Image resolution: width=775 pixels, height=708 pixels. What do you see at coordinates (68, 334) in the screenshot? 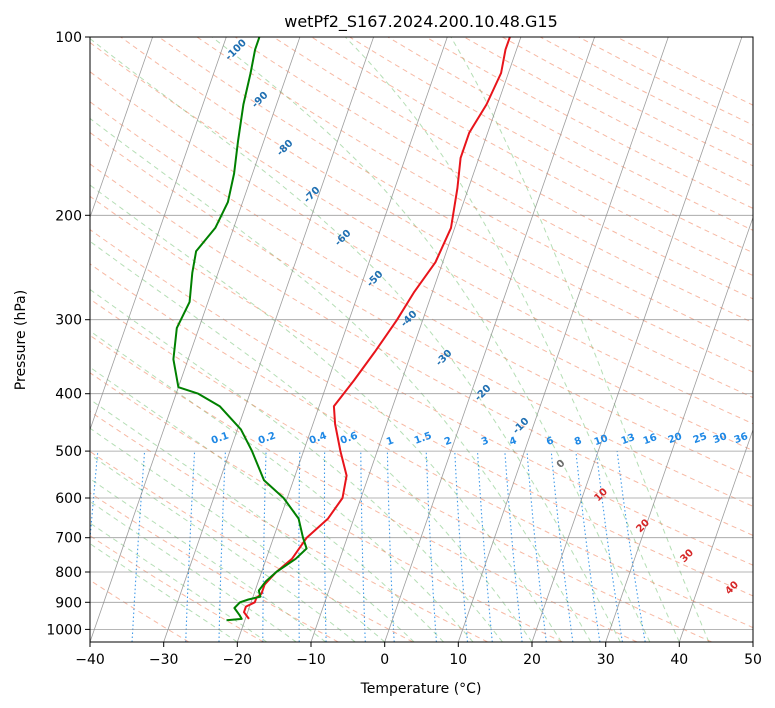
I see `y-axis: 100 200 300 400 500 600 700 800 900 1000` at bounding box center [68, 334].